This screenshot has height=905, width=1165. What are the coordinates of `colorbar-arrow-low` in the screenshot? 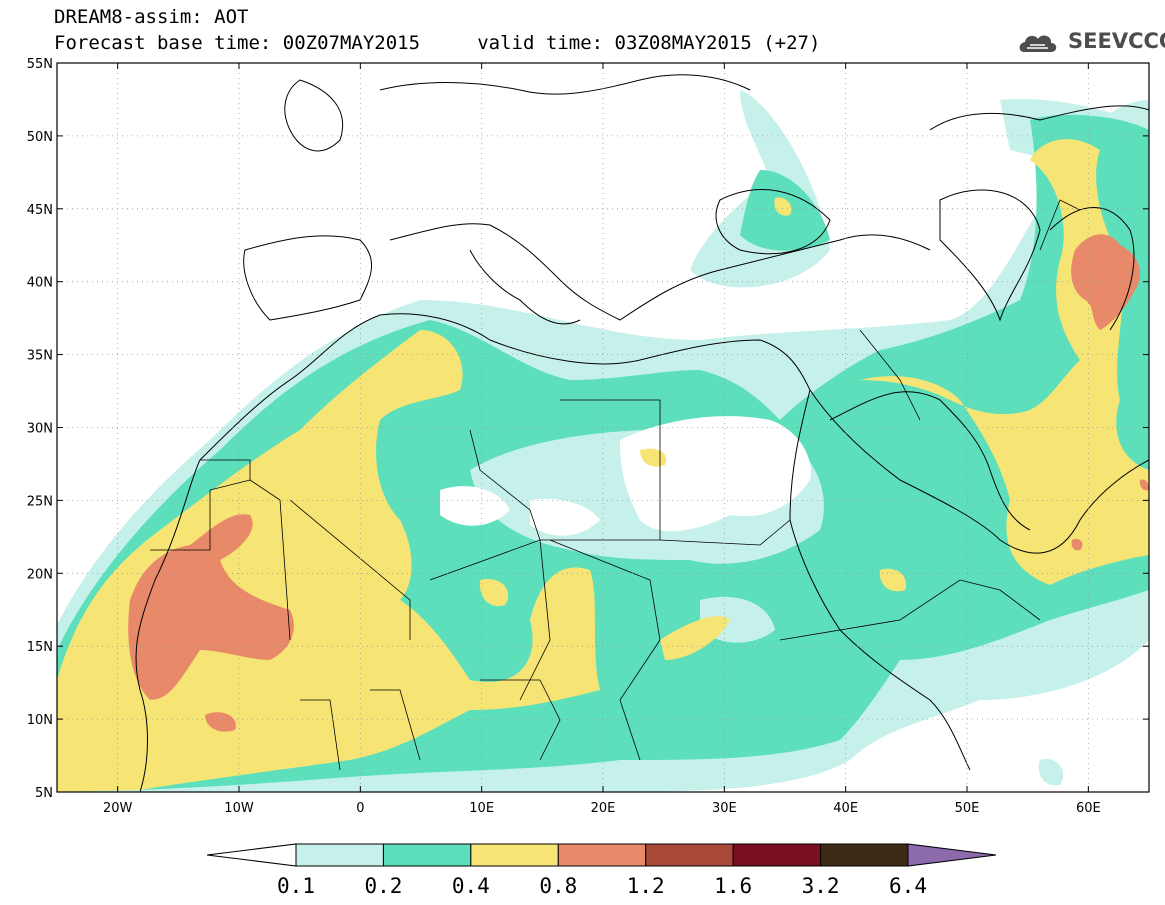 It's located at (251, 855).